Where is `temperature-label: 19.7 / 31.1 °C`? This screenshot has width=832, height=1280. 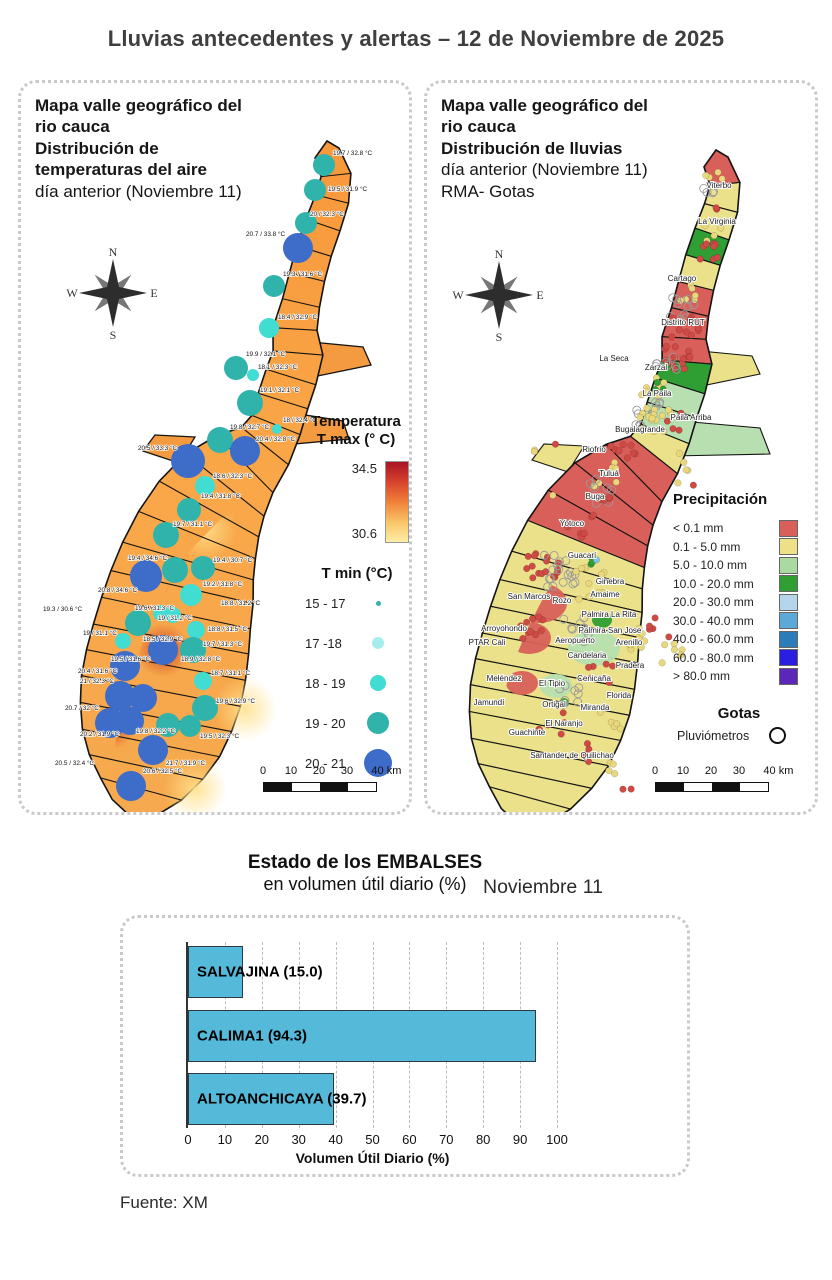
temperature-label: 19.7 / 31.1 °C is located at coordinates (193, 524).